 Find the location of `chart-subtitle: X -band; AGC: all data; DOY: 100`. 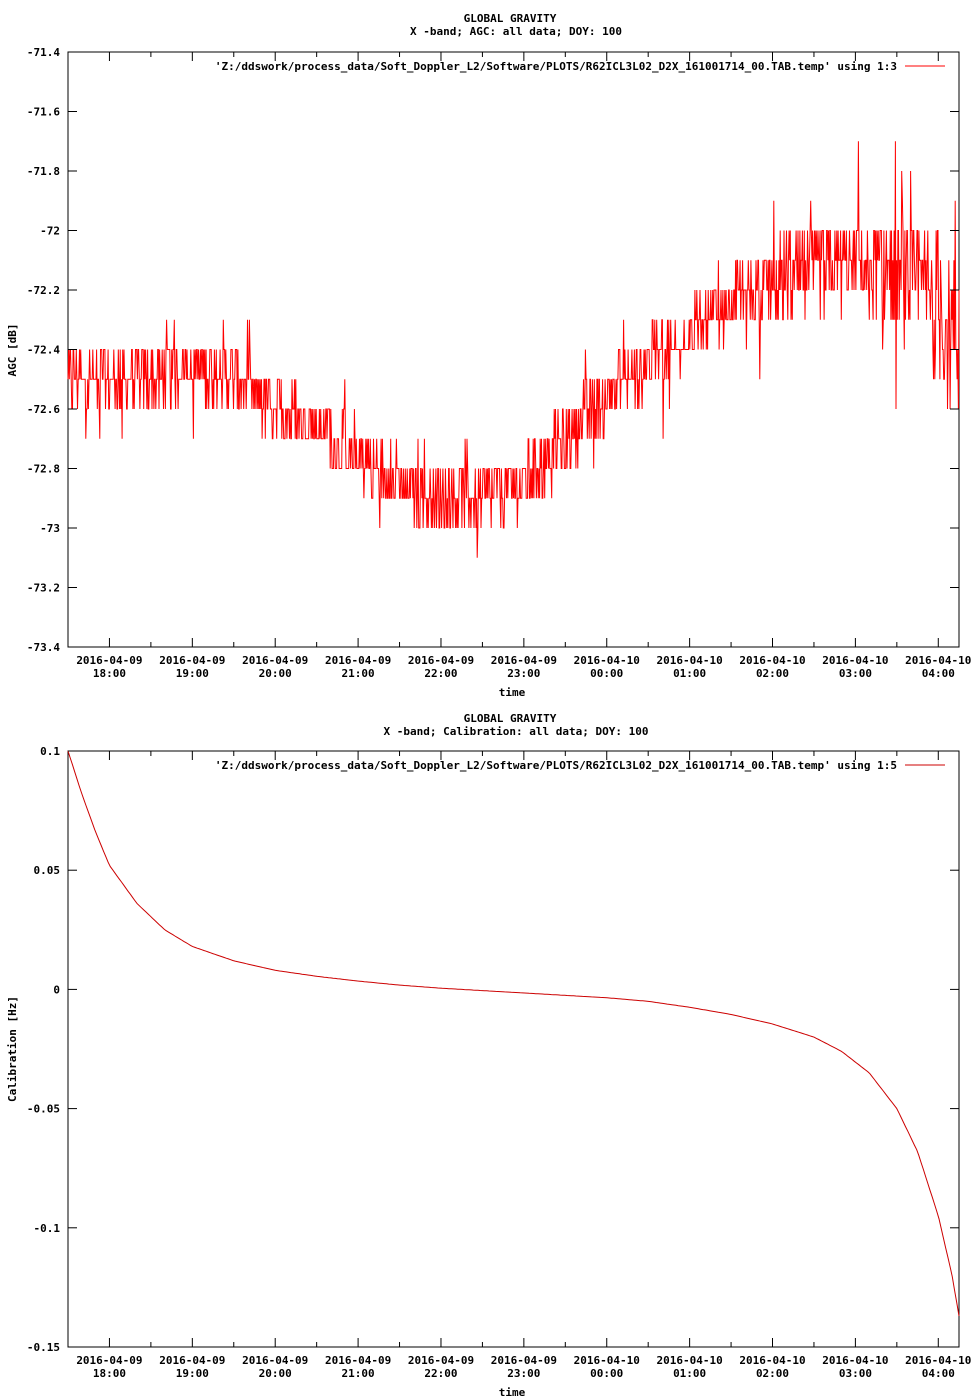

chart-subtitle: X -band; AGC: all data; DOY: 100 is located at coordinates (516, 31).